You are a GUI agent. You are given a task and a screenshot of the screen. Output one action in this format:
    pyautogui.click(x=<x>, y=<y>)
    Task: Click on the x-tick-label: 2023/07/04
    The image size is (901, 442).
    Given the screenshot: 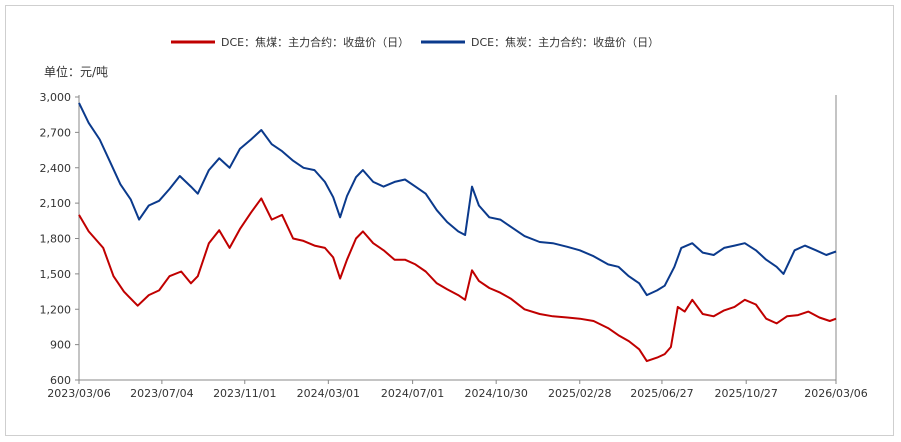 What is the action you would take?
    pyautogui.click(x=161, y=393)
    